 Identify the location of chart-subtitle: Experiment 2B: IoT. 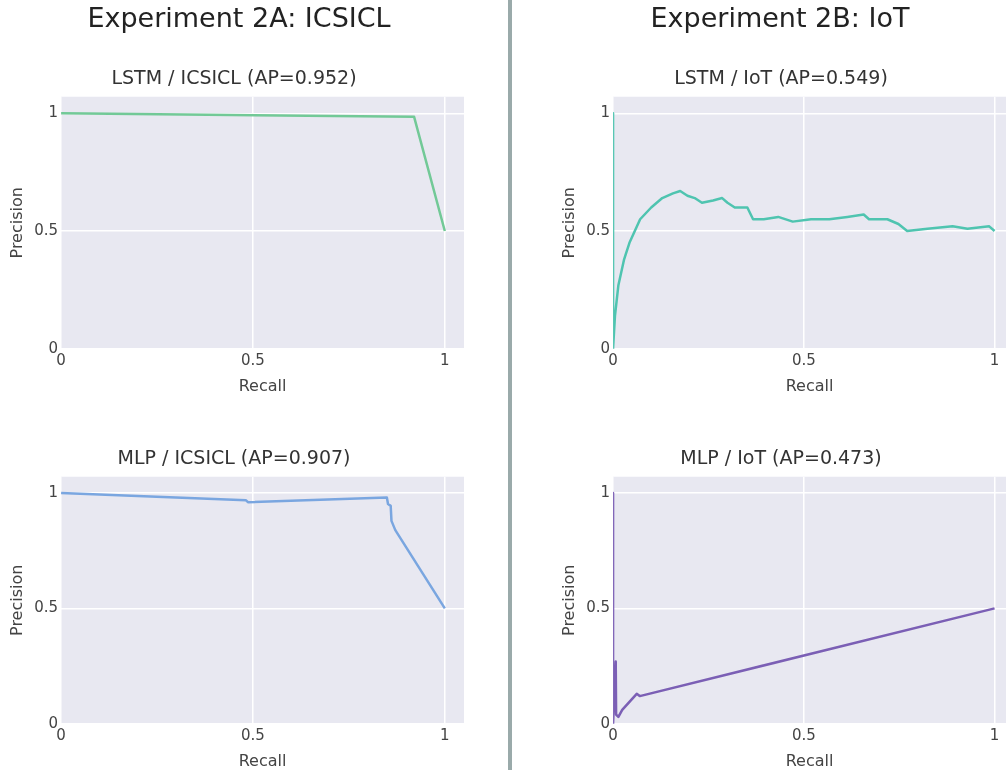
(780, 17).